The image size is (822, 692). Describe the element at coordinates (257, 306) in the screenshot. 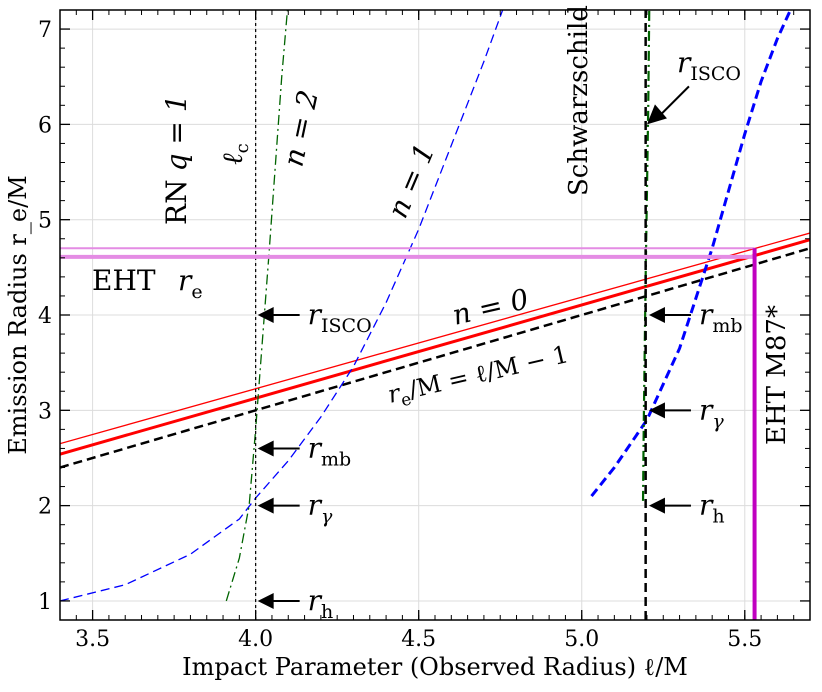

I see `series-line` at that location.